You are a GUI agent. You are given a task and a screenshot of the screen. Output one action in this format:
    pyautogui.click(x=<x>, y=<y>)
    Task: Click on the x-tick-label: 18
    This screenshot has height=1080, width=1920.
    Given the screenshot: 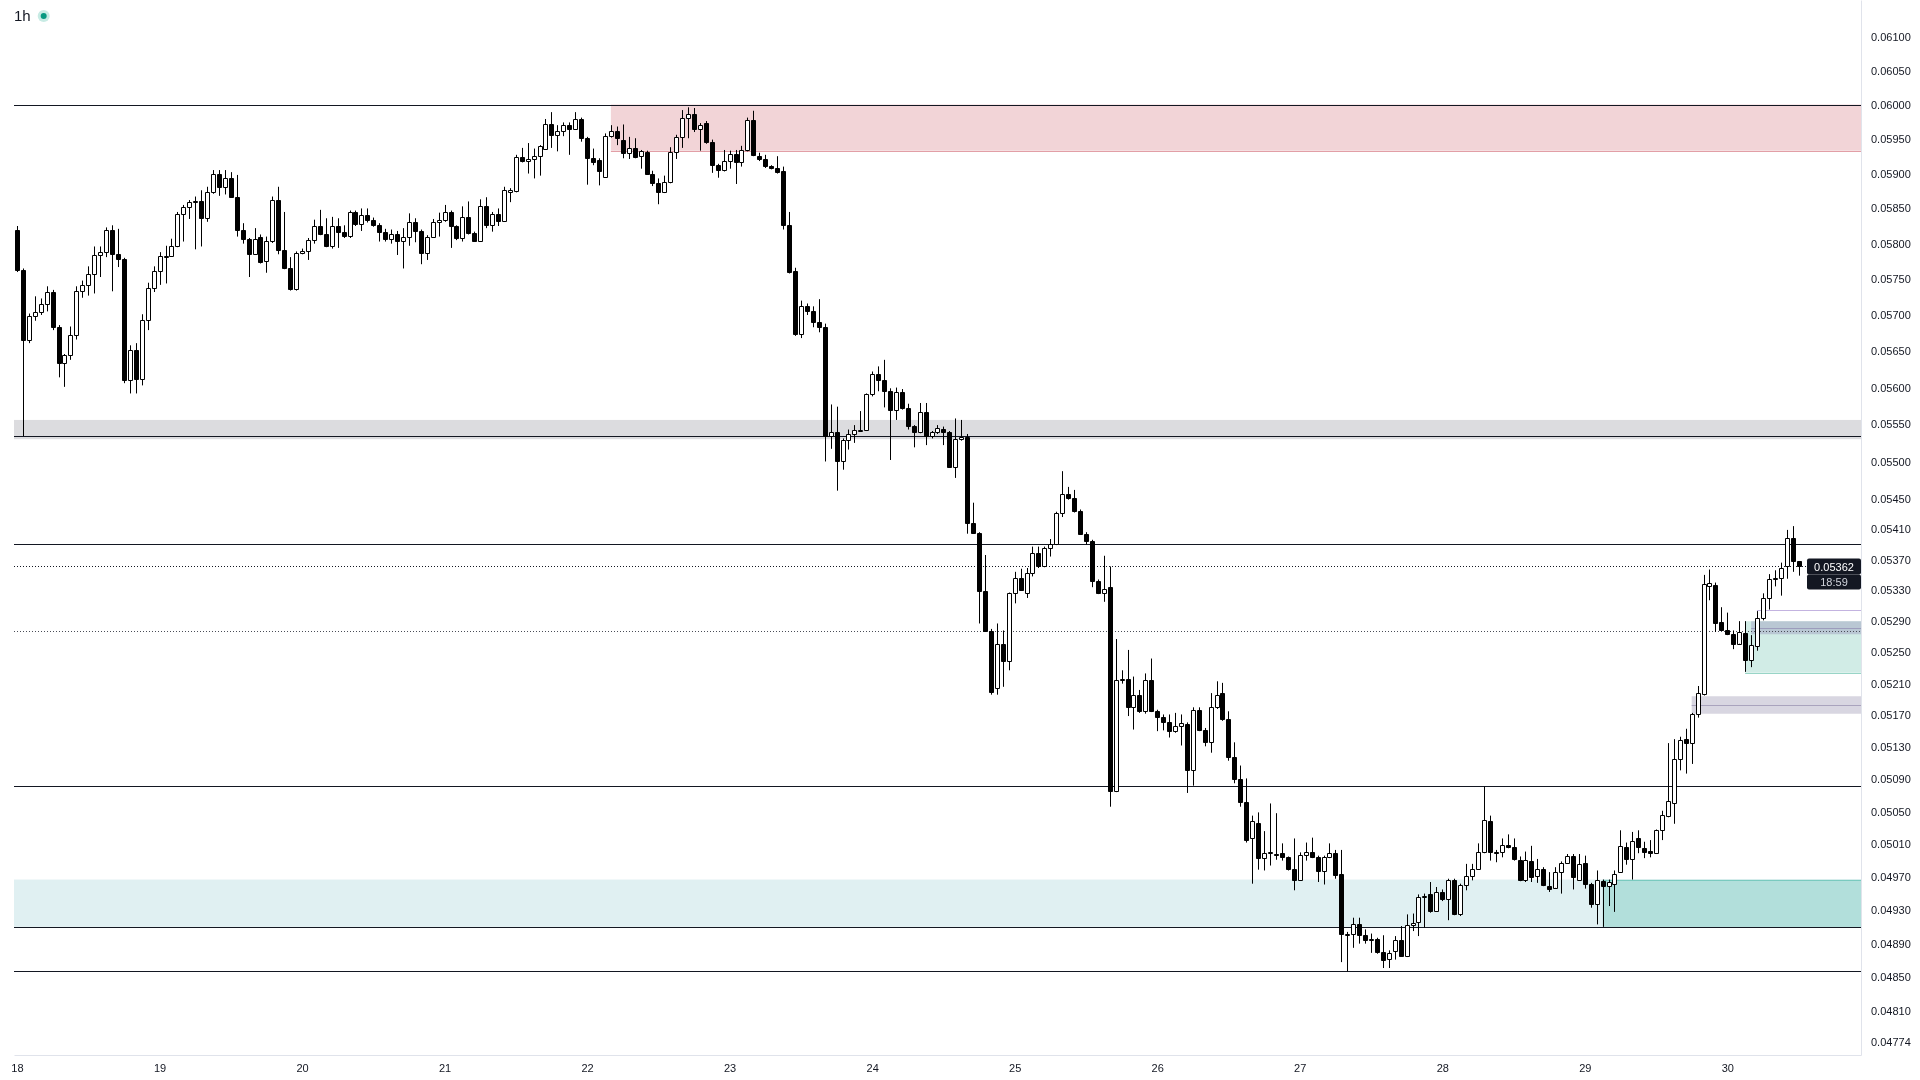 What is the action you would take?
    pyautogui.click(x=17, y=1067)
    